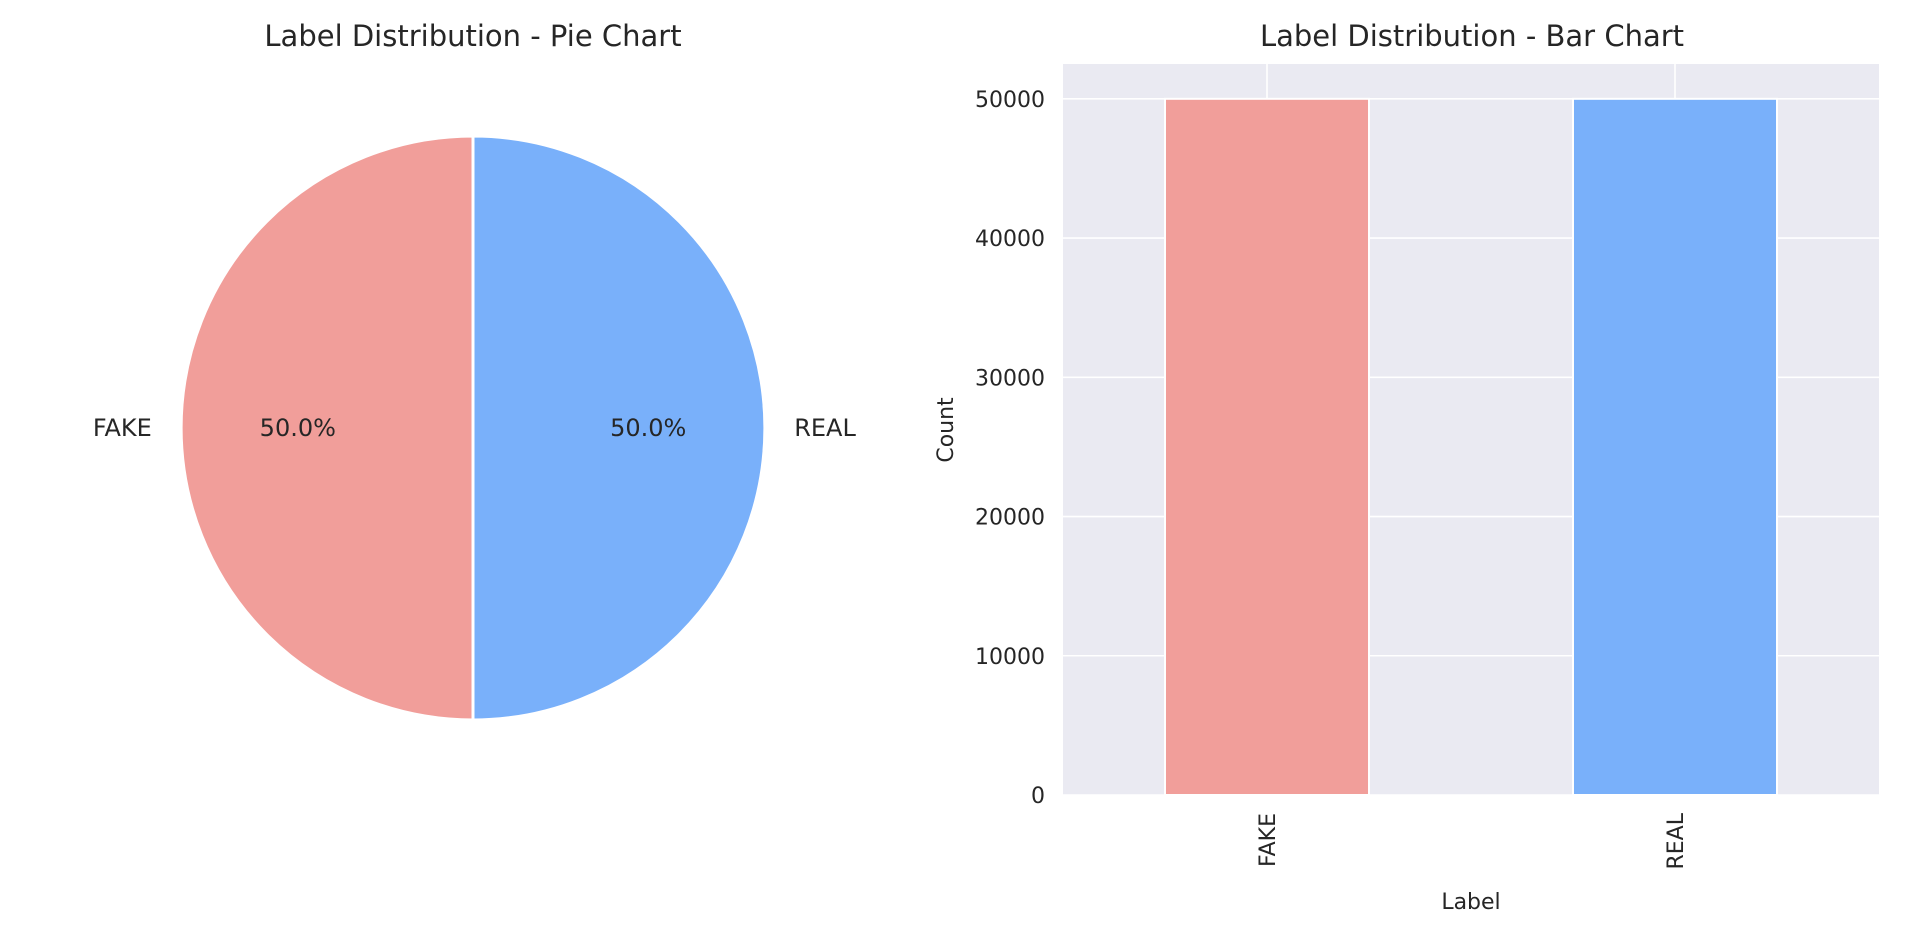 This screenshot has height=950, width=1910. I want to click on y-tick-label: 40000, so click(1010, 239).